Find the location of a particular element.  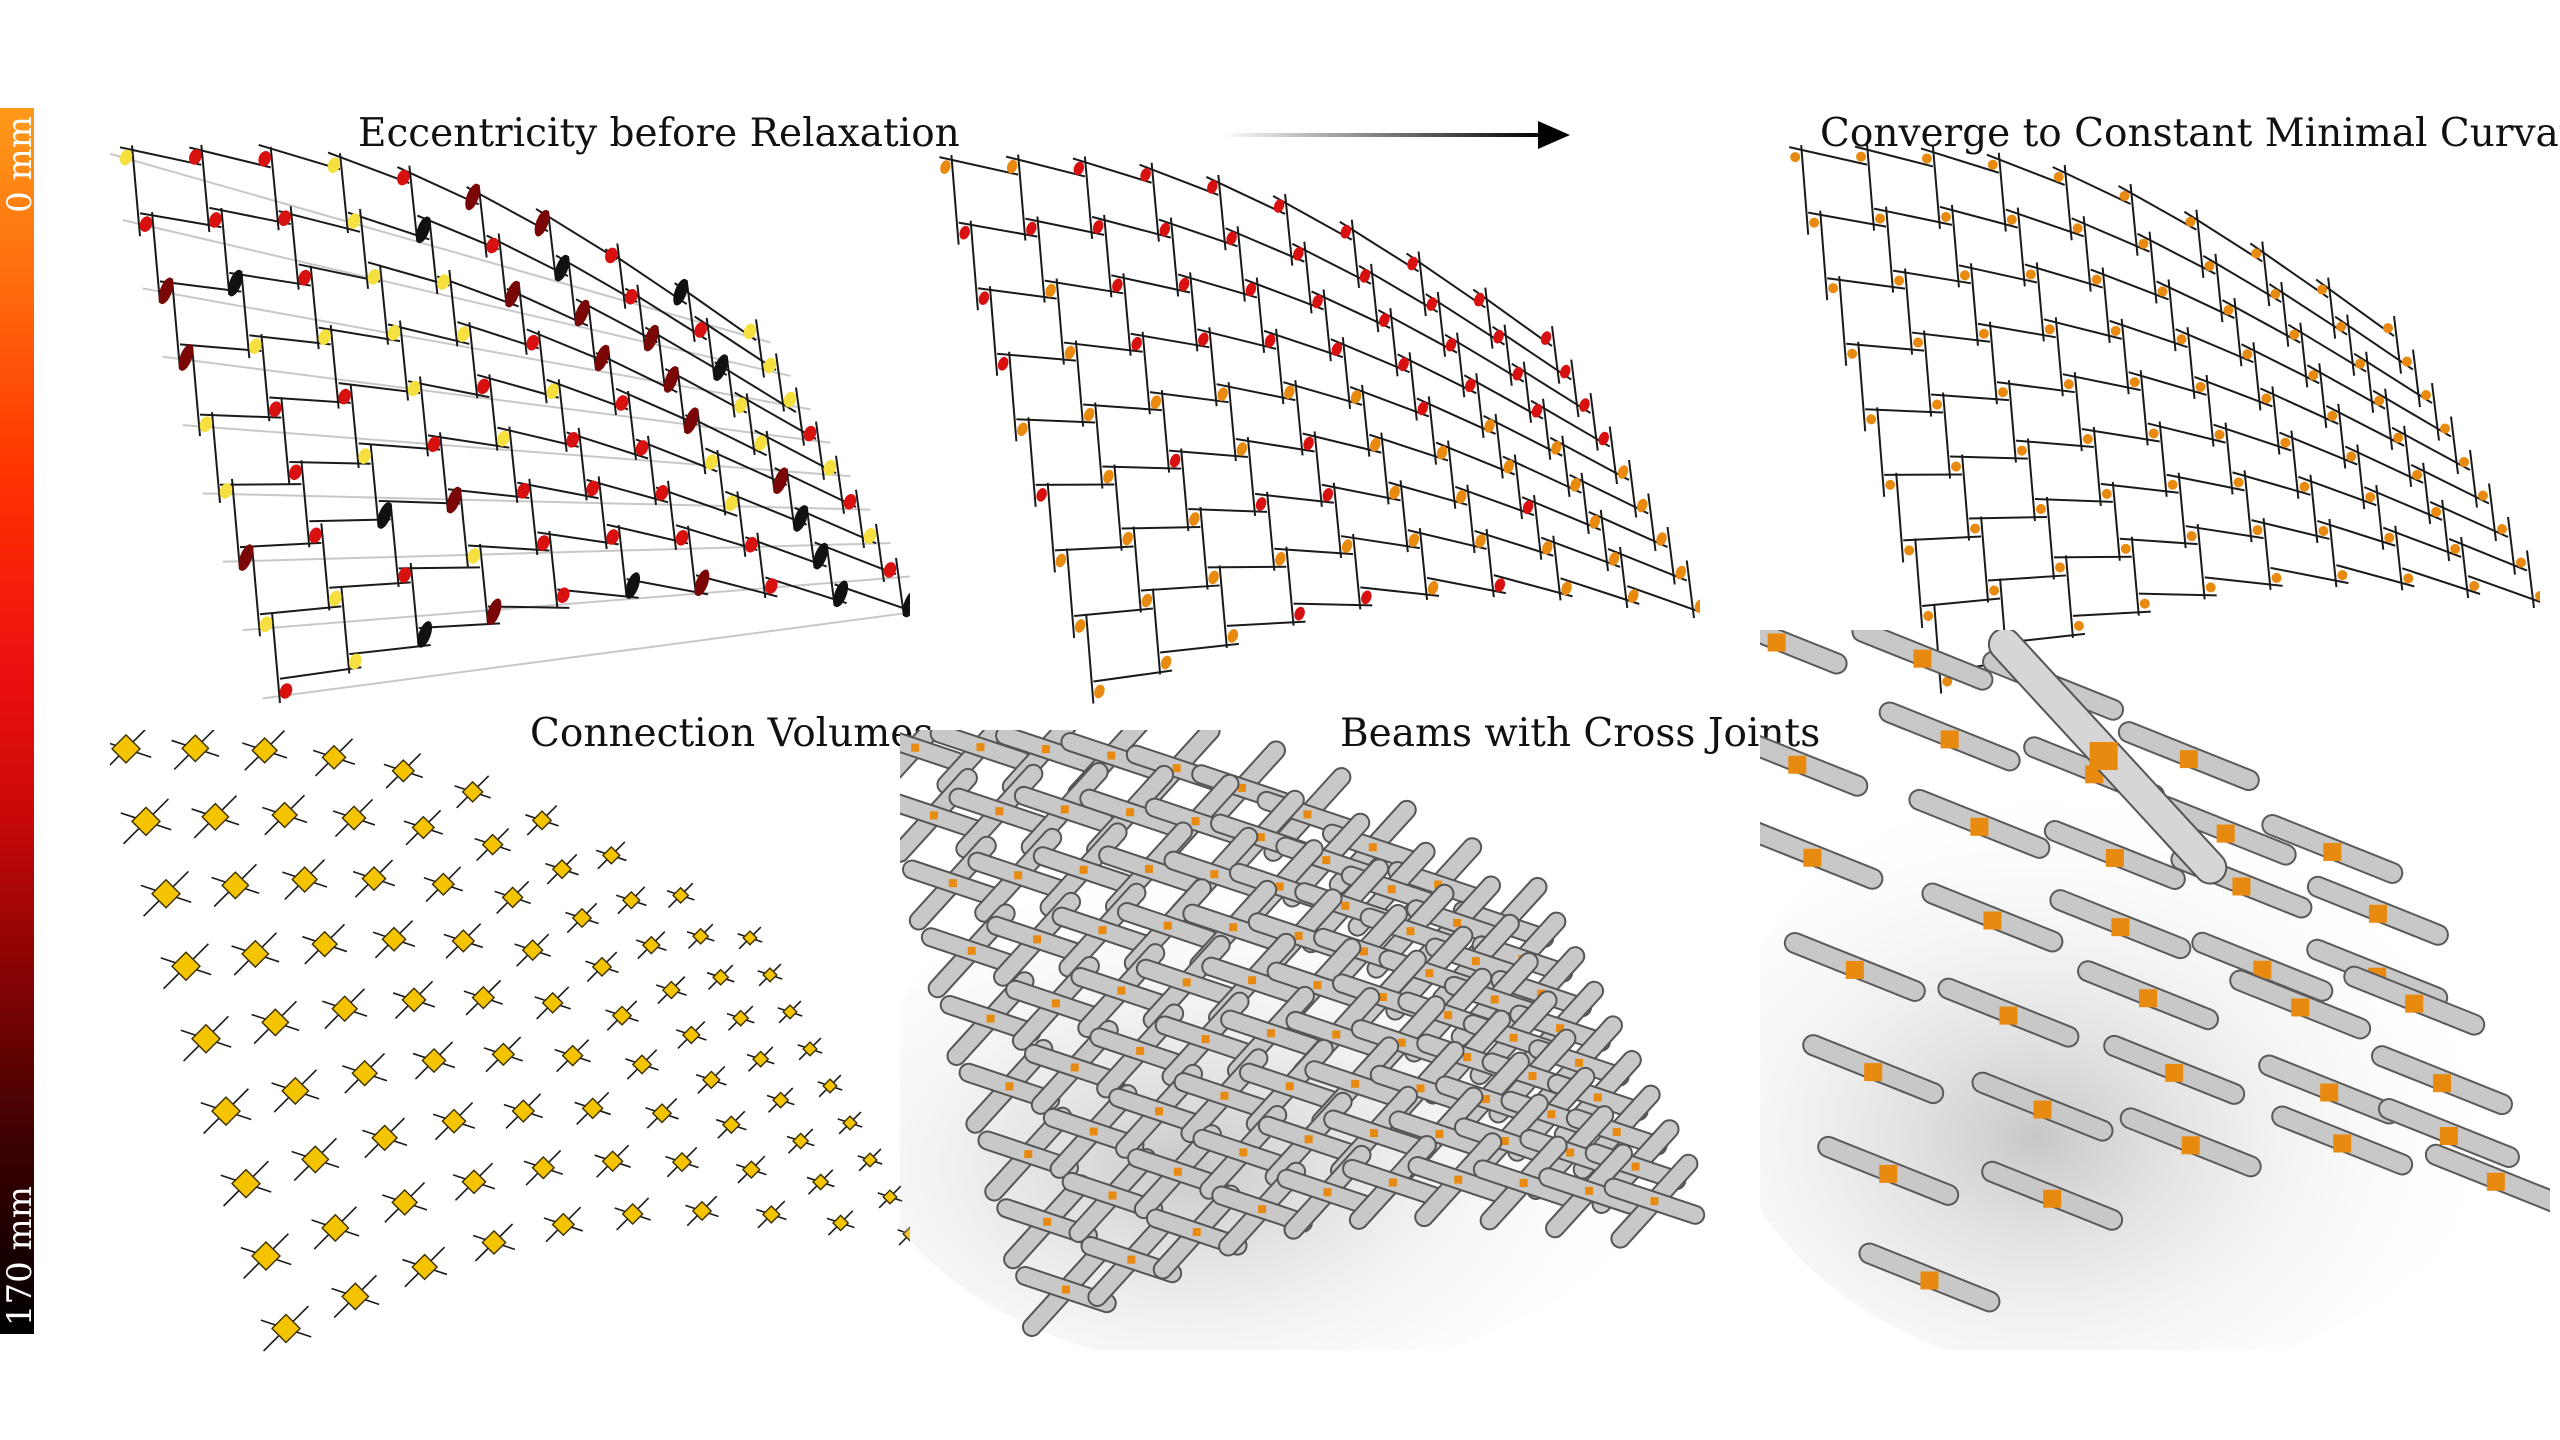

ghost-beam-line is located at coordinates (536, 501).